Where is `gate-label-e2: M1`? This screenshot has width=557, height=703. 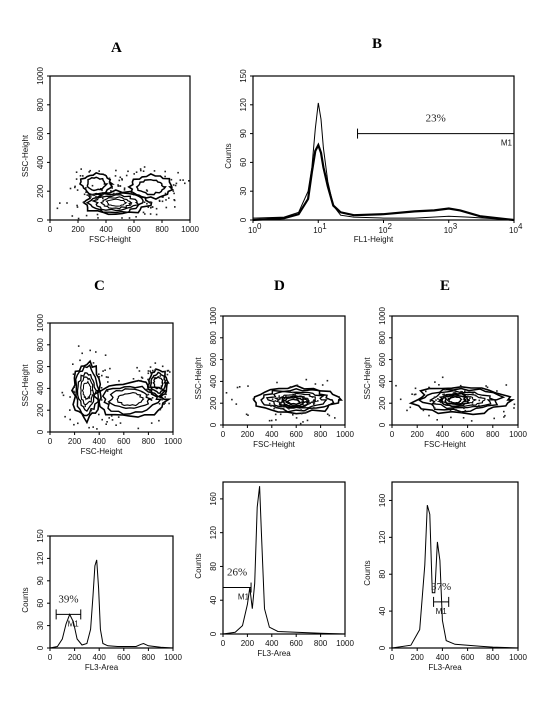
gate-label-e2: M1 is located at coordinates (442, 611).